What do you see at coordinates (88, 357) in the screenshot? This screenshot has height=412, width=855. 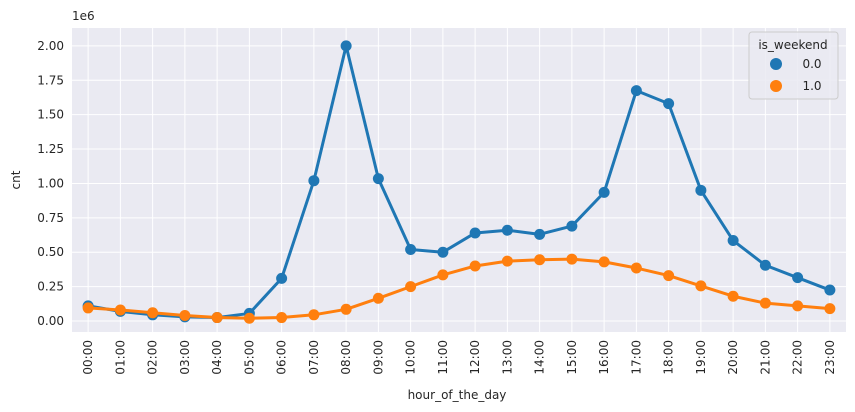 I see `x-tick-label: 00:00` at bounding box center [88, 357].